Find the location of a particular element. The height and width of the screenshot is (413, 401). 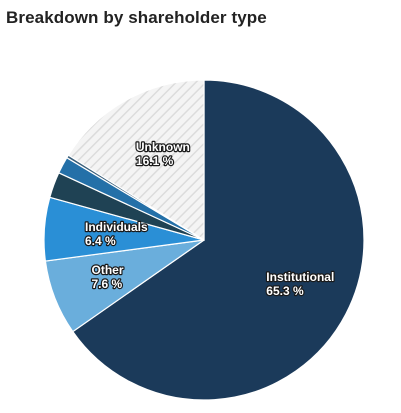

pie-label-individuals: Individuals is located at coordinates (116, 227).